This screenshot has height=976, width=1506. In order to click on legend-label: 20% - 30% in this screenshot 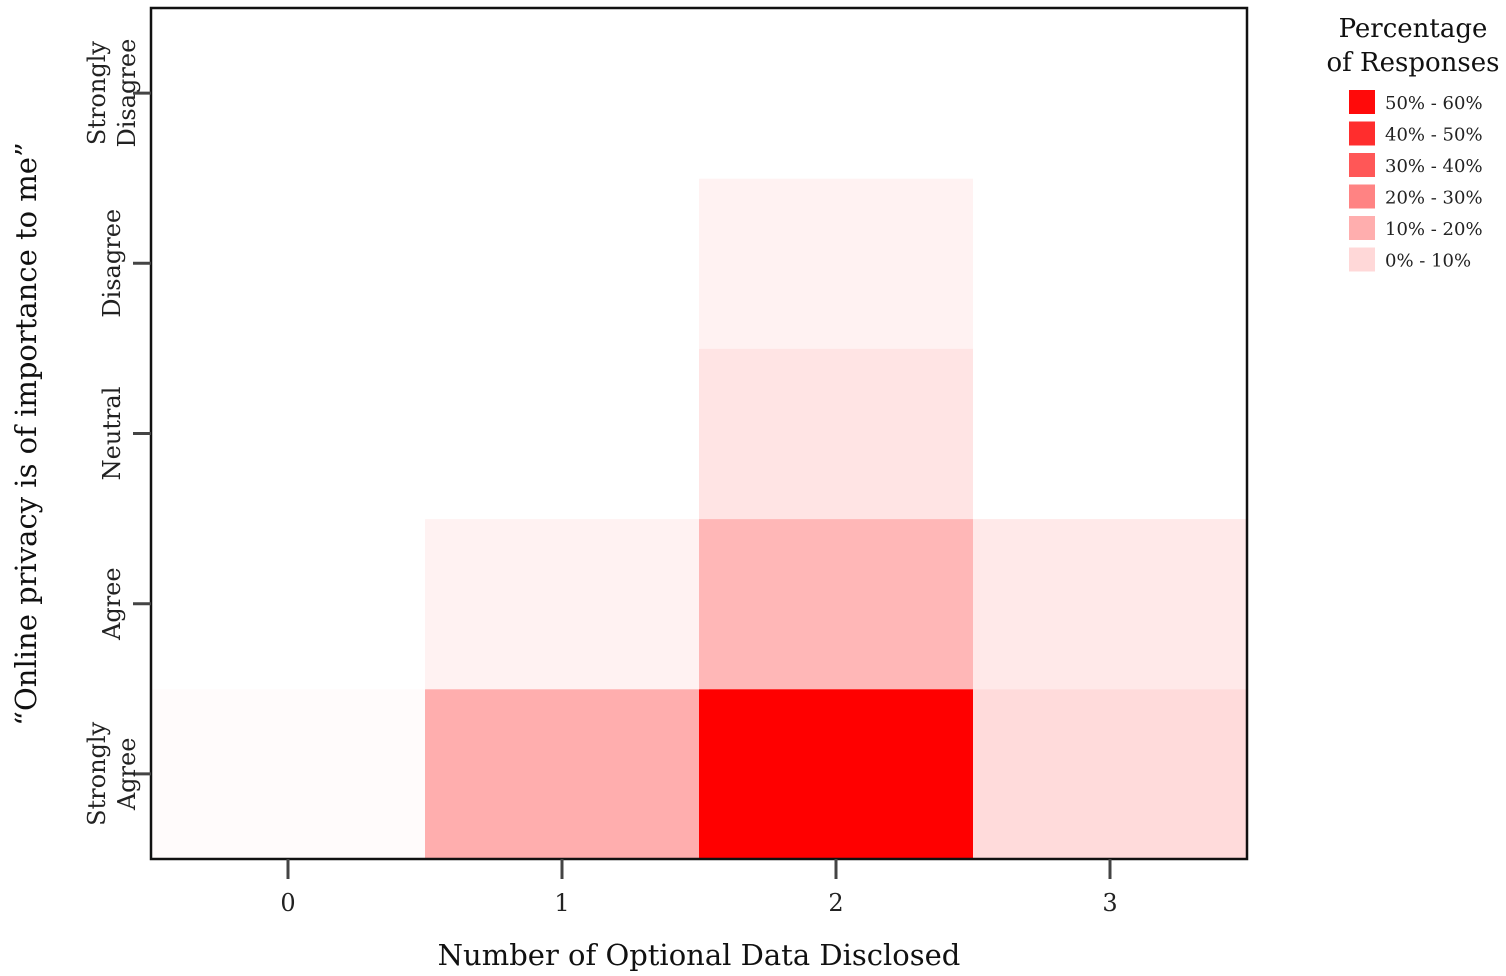, I will do `click(1434, 198)`.